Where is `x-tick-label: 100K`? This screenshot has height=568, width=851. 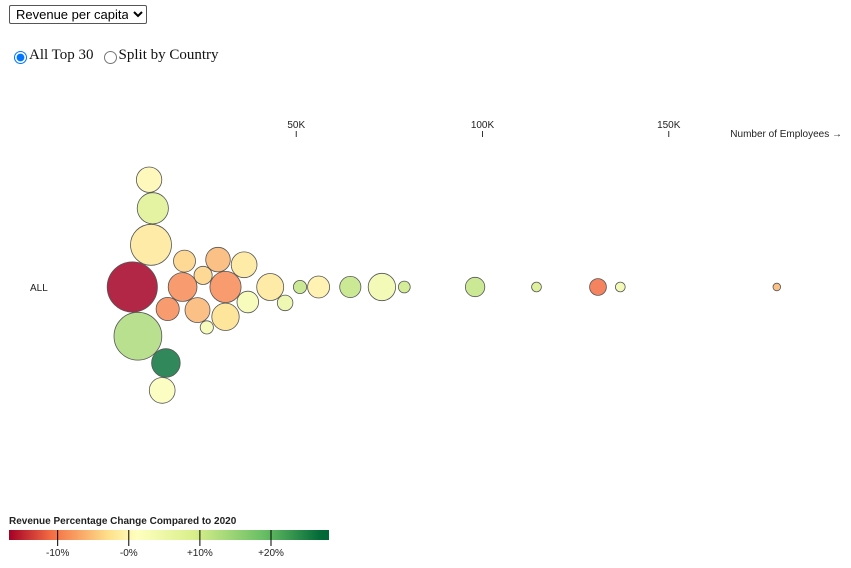
x-tick-label: 100K is located at coordinates (483, 125).